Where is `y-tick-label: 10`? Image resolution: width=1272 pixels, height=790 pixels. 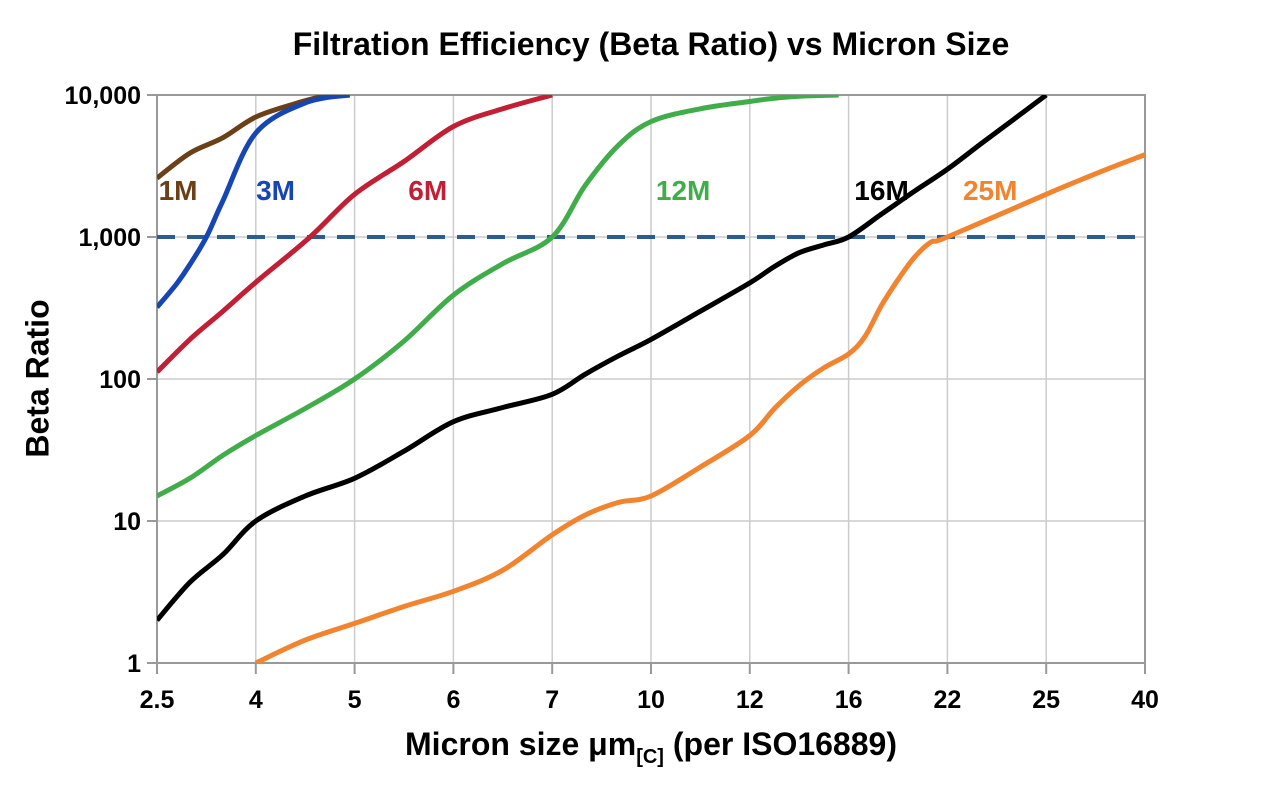 y-tick-label: 10 is located at coordinates (127, 522).